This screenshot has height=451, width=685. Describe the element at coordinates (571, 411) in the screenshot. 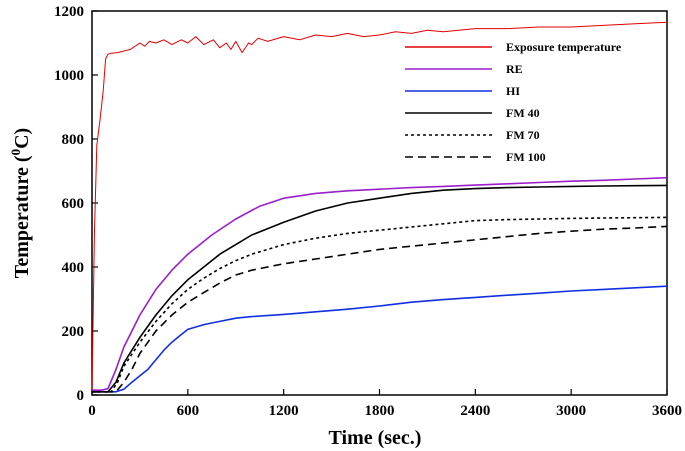

I see `x-tick-label: 3000` at that location.